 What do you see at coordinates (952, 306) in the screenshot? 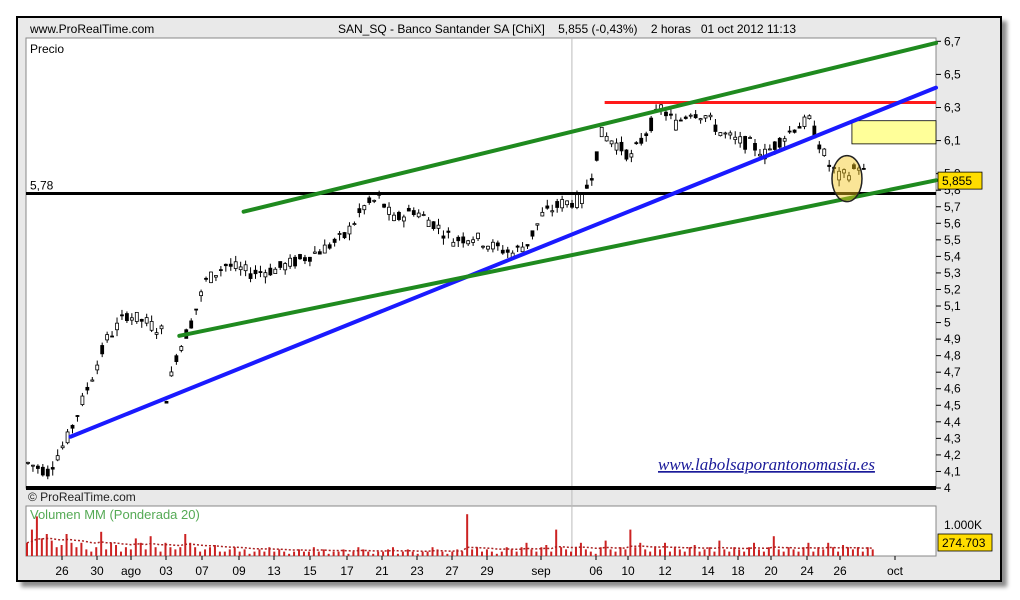
I see `y-tick-label: 5,1` at bounding box center [952, 306].